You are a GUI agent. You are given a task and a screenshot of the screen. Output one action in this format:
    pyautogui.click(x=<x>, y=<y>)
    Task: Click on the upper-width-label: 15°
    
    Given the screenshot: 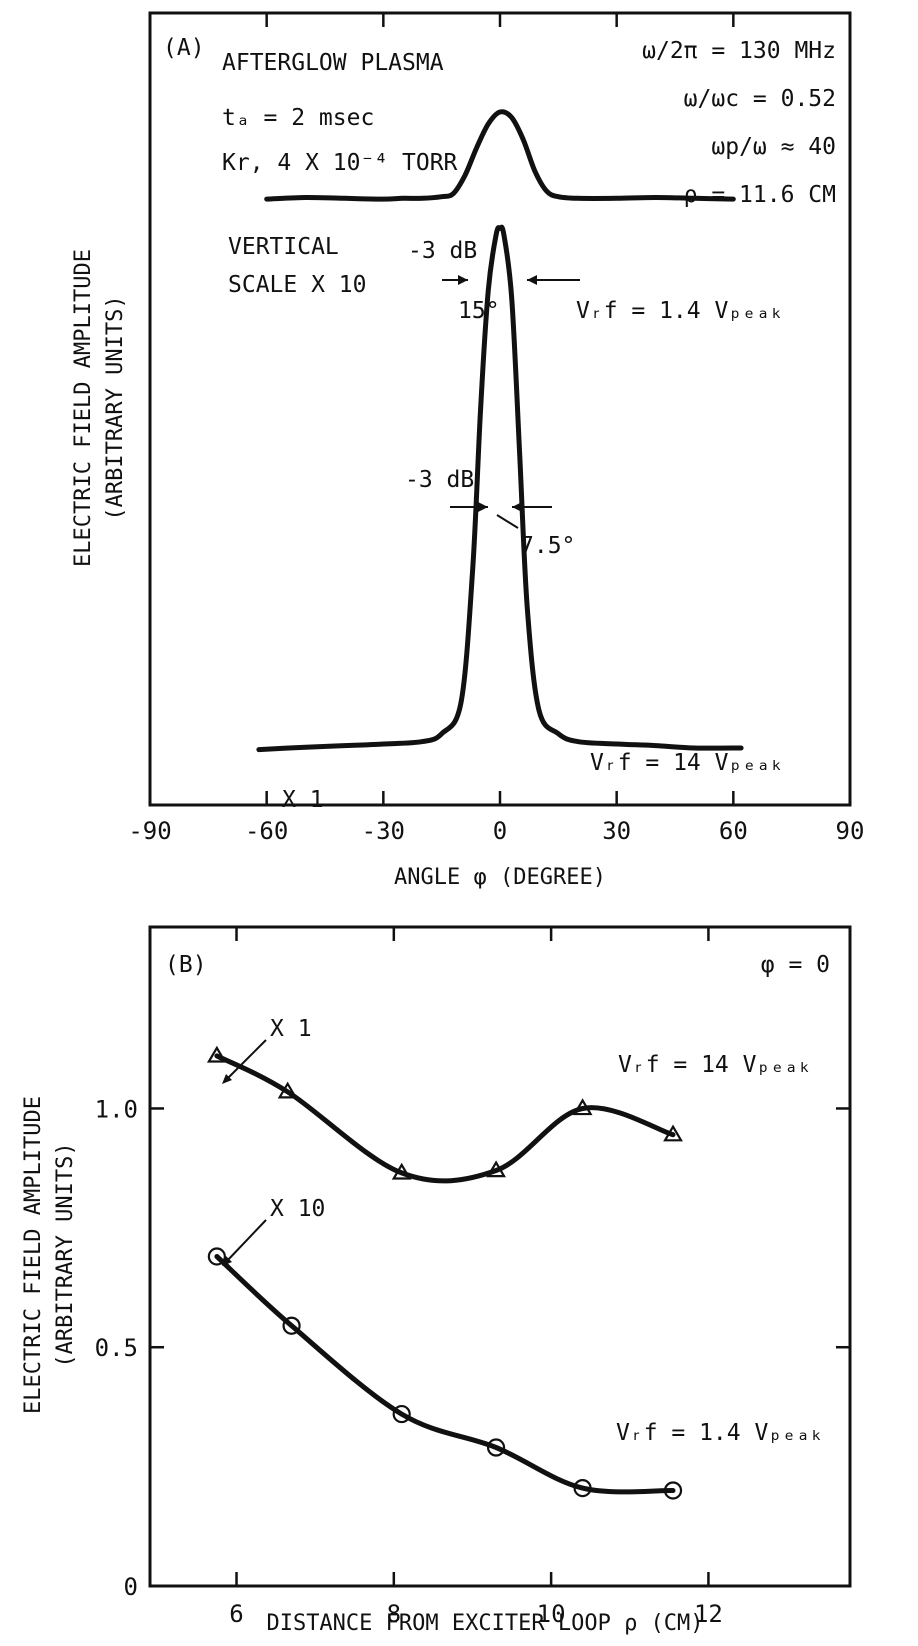 What is the action you would take?
    pyautogui.click(x=479, y=311)
    